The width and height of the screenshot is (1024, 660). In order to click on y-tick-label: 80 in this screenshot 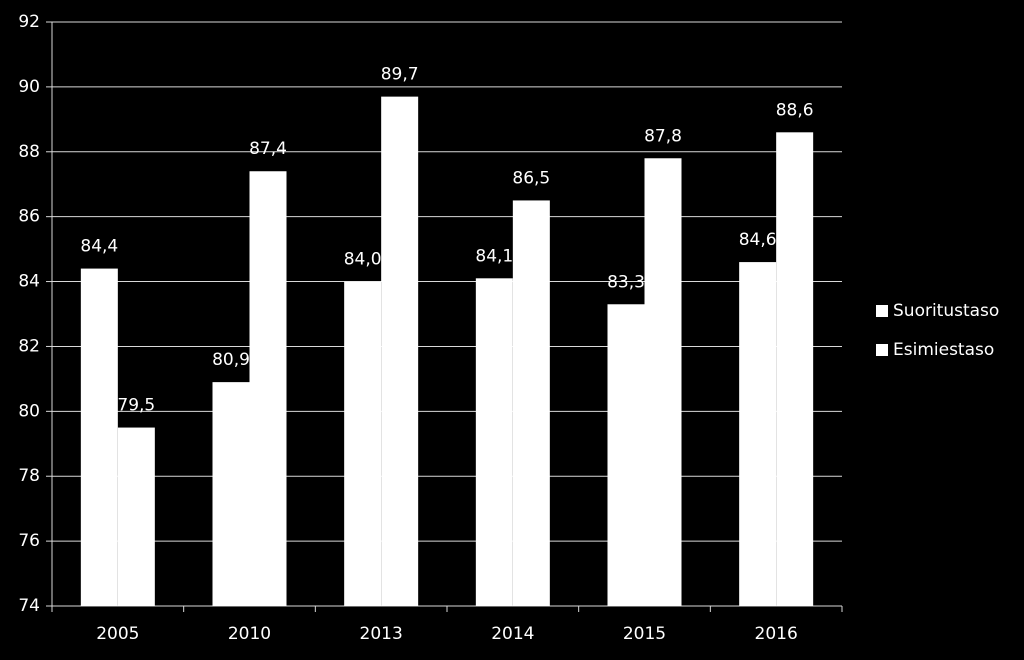, I will do `click(29, 411)`.